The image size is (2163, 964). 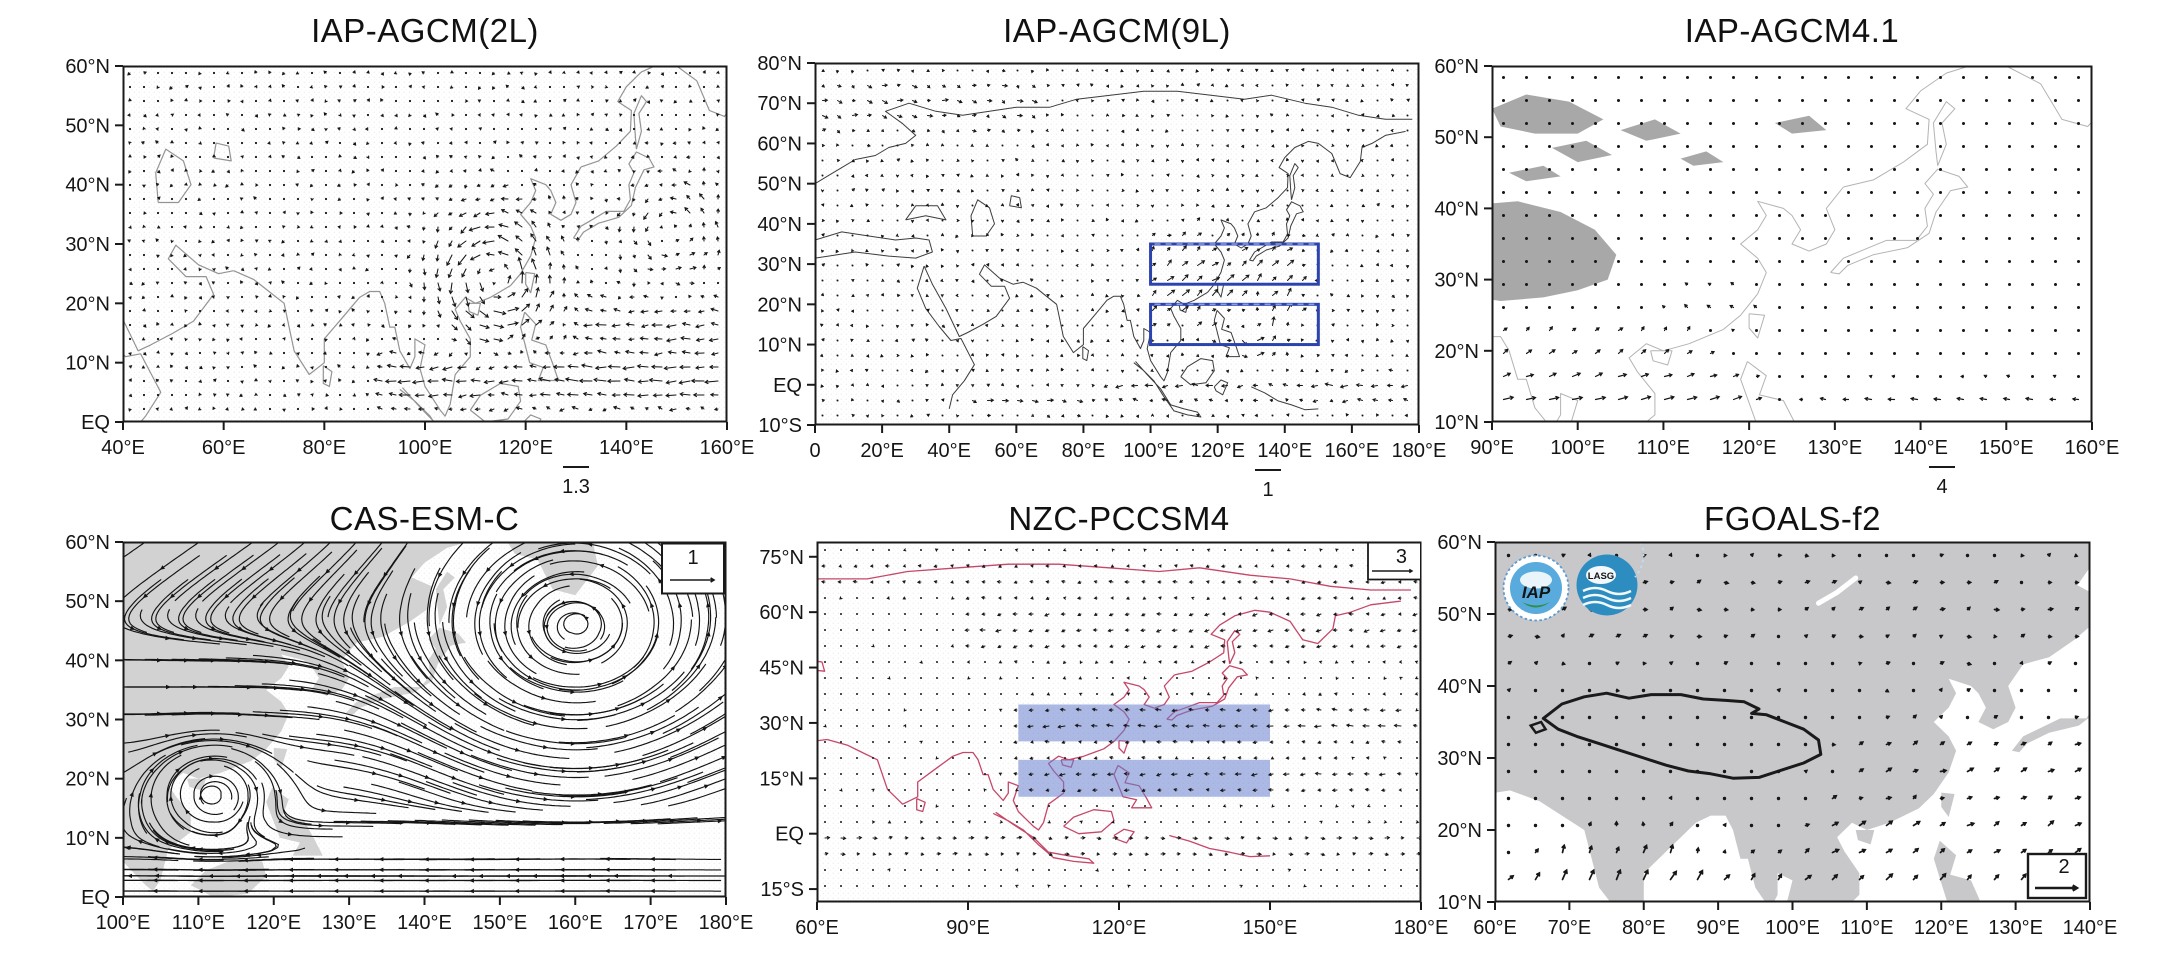 I want to click on svg-text: 45°N, so click(x=781, y=669).